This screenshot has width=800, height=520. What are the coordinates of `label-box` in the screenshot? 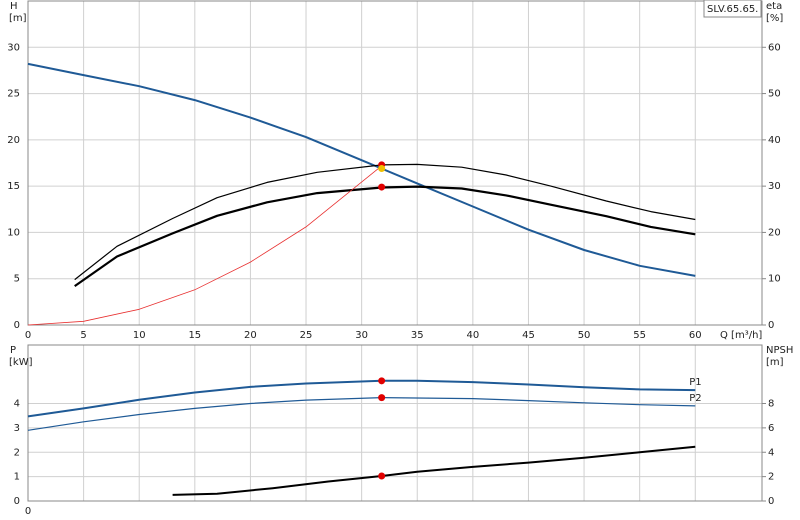 It's located at (732, 9).